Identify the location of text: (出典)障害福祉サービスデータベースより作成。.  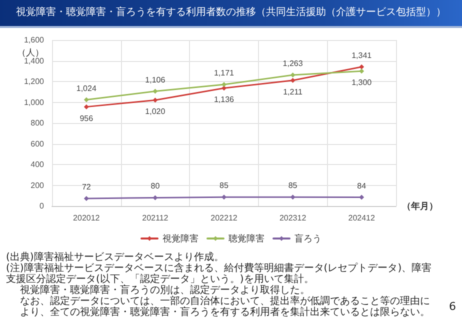
(115, 257).